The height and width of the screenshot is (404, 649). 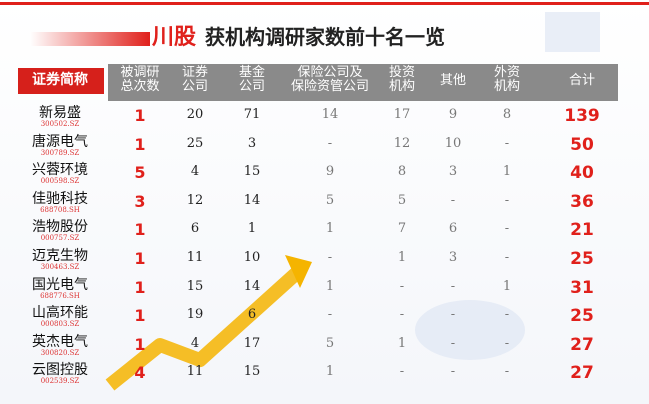 What do you see at coordinates (60, 381) in the screenshot?
I see `stock-code: 002539.SZ` at bounding box center [60, 381].